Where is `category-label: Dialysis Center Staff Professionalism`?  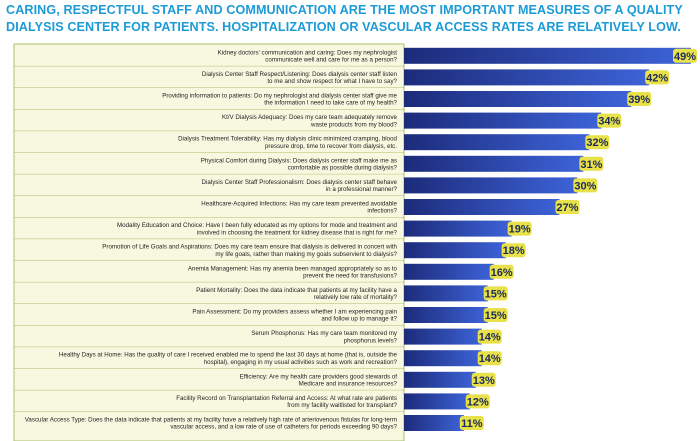
category-label: Dialysis Center Staff Professionalism is located at coordinates (300, 186).